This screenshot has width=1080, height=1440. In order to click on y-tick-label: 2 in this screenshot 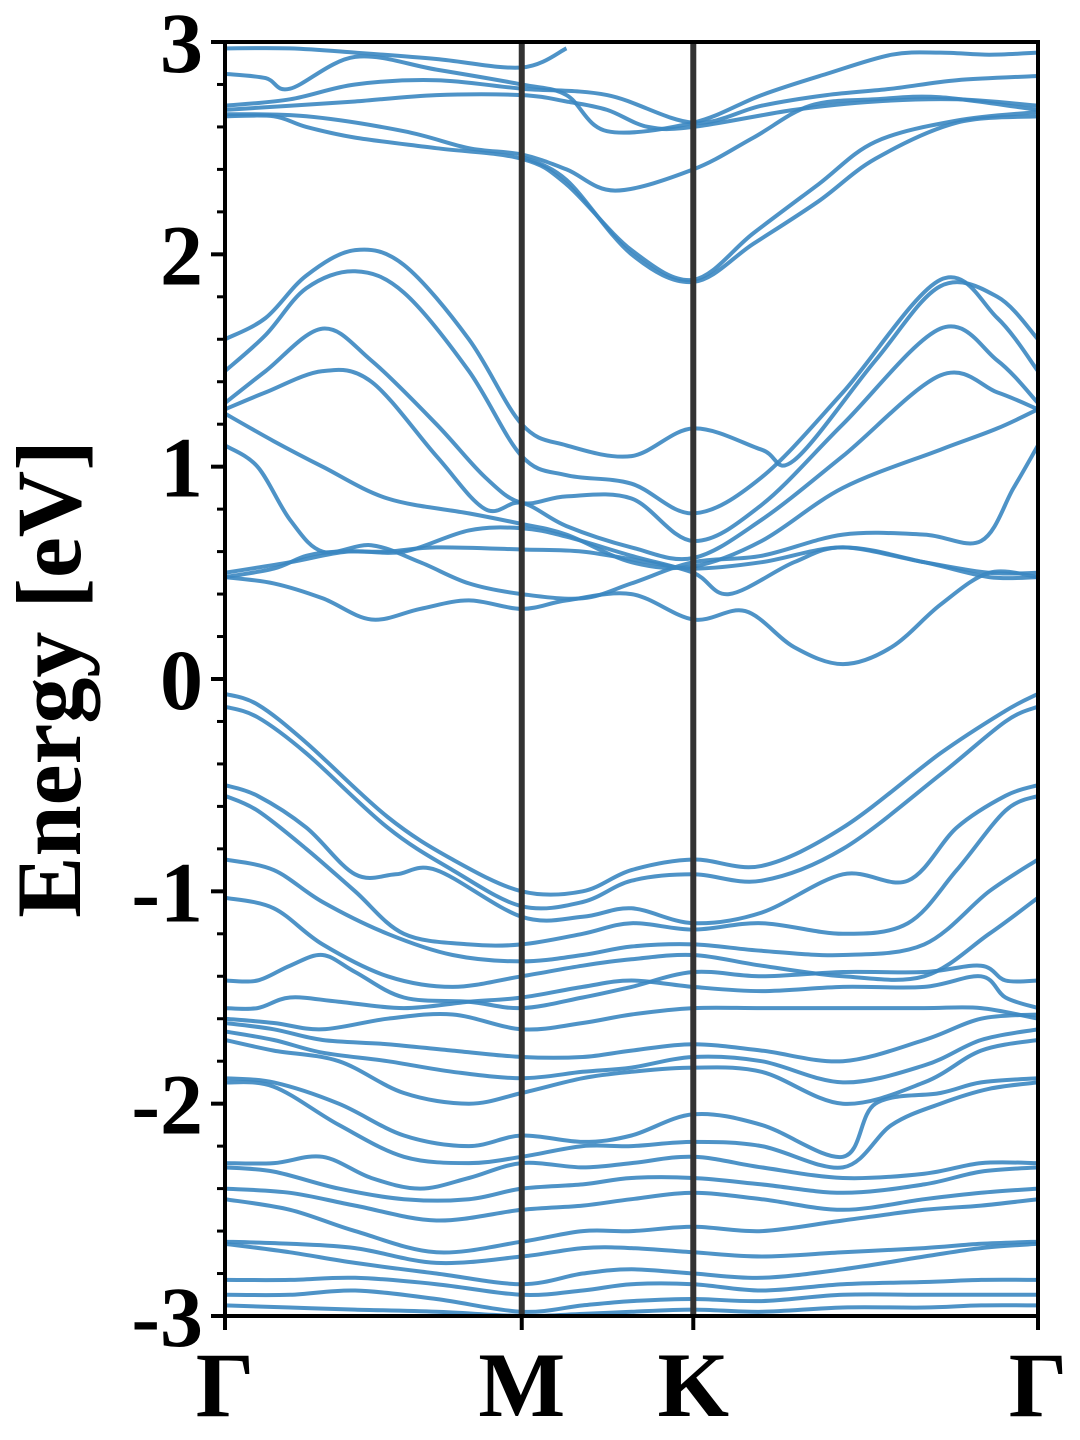, I will do `click(181, 255)`.